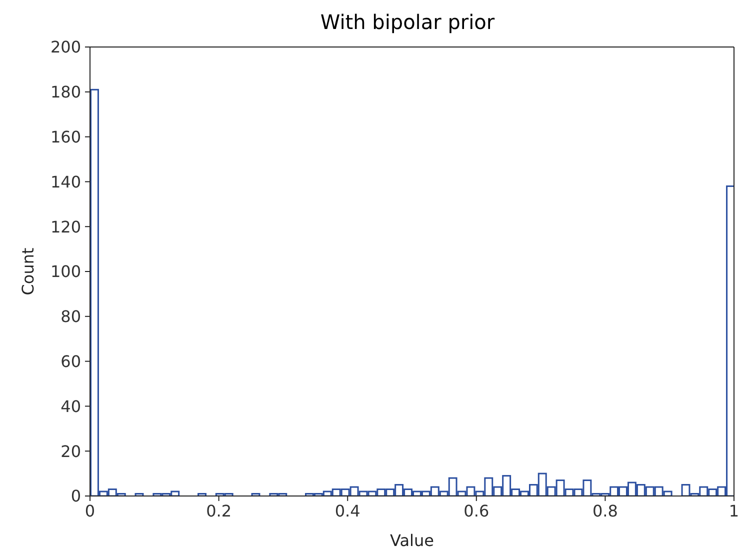 The image size is (755, 559). What do you see at coordinates (65, 92) in the screenshot?
I see `y-tick-label: 180` at bounding box center [65, 92].